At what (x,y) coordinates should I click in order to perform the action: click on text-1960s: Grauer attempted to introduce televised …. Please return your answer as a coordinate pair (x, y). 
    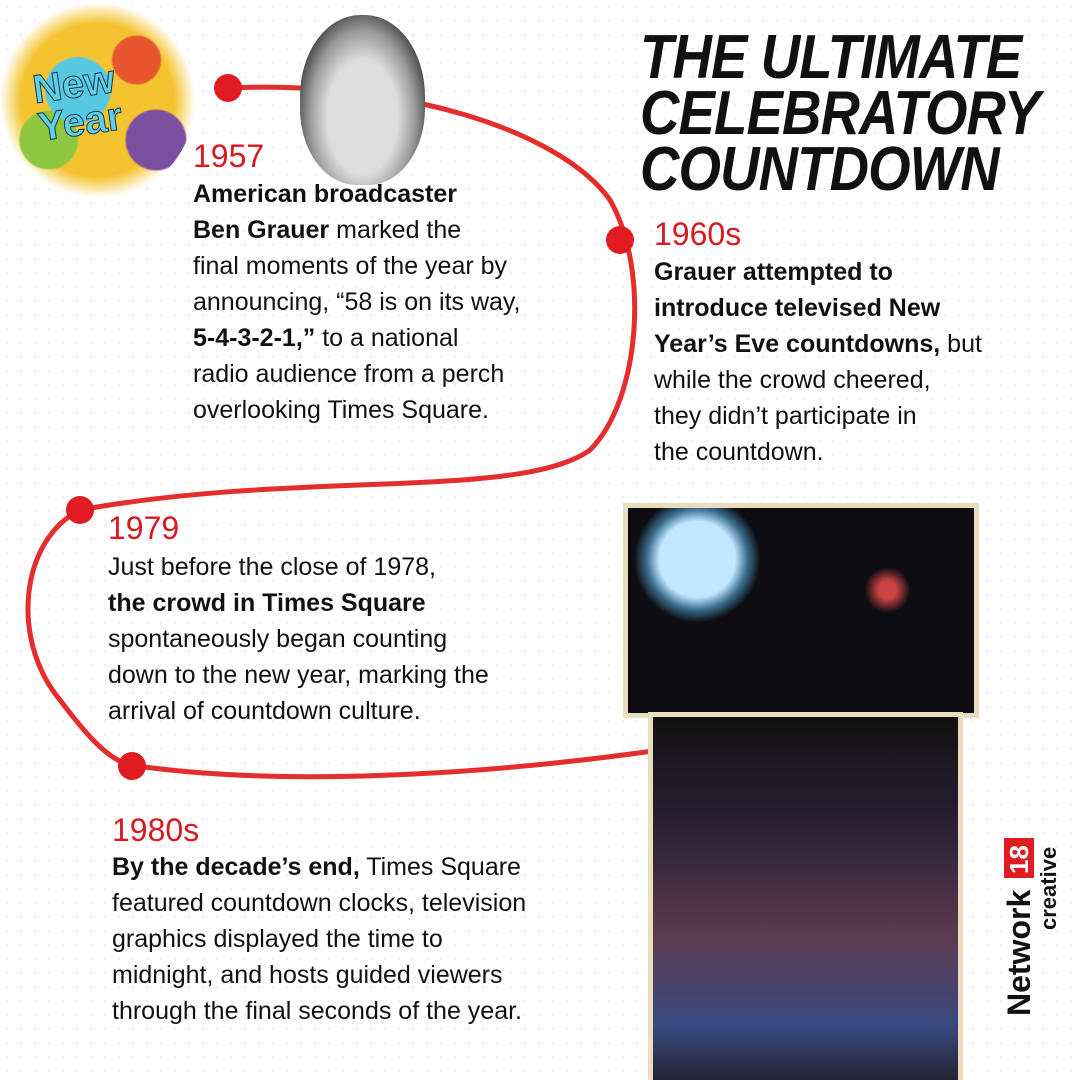
    Looking at the image, I should click on (818, 362).